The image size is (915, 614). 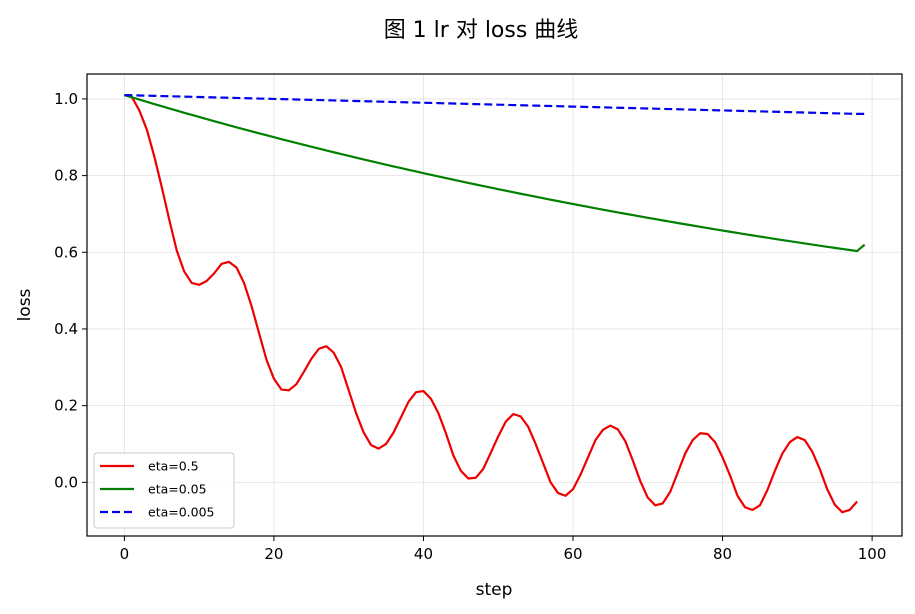 What do you see at coordinates (66, 329) in the screenshot?
I see `y-tick-label: 0.4` at bounding box center [66, 329].